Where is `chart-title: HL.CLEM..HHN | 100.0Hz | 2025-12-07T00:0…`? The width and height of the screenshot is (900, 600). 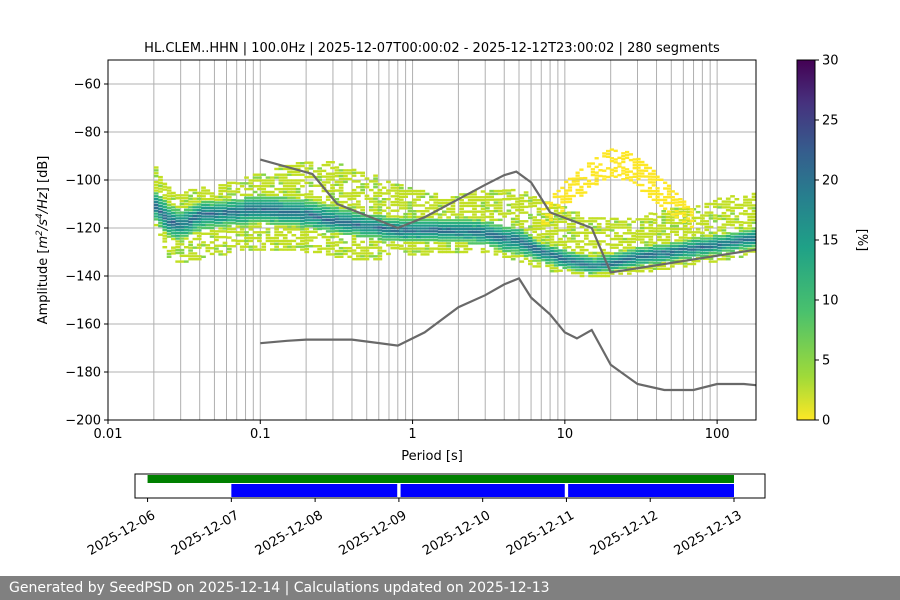 chart-title: HL.CLEM..HHN | 100.0Hz | 2025-12-07T00:0… is located at coordinates (432, 48).